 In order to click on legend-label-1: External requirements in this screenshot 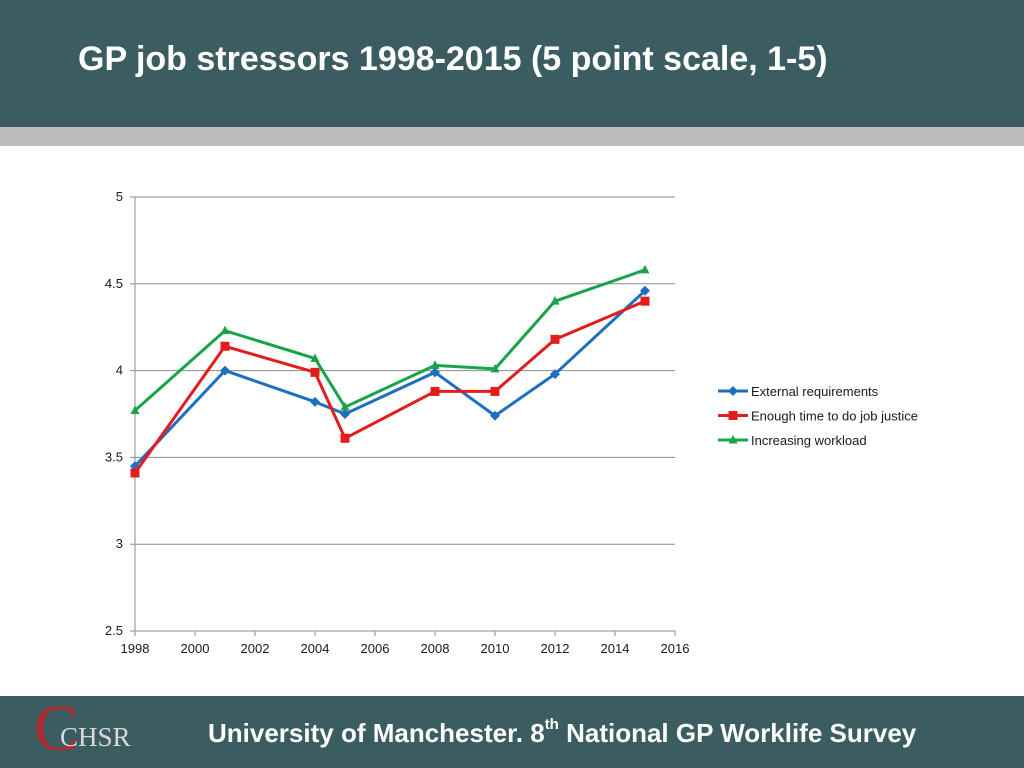, I will do `click(815, 391)`.